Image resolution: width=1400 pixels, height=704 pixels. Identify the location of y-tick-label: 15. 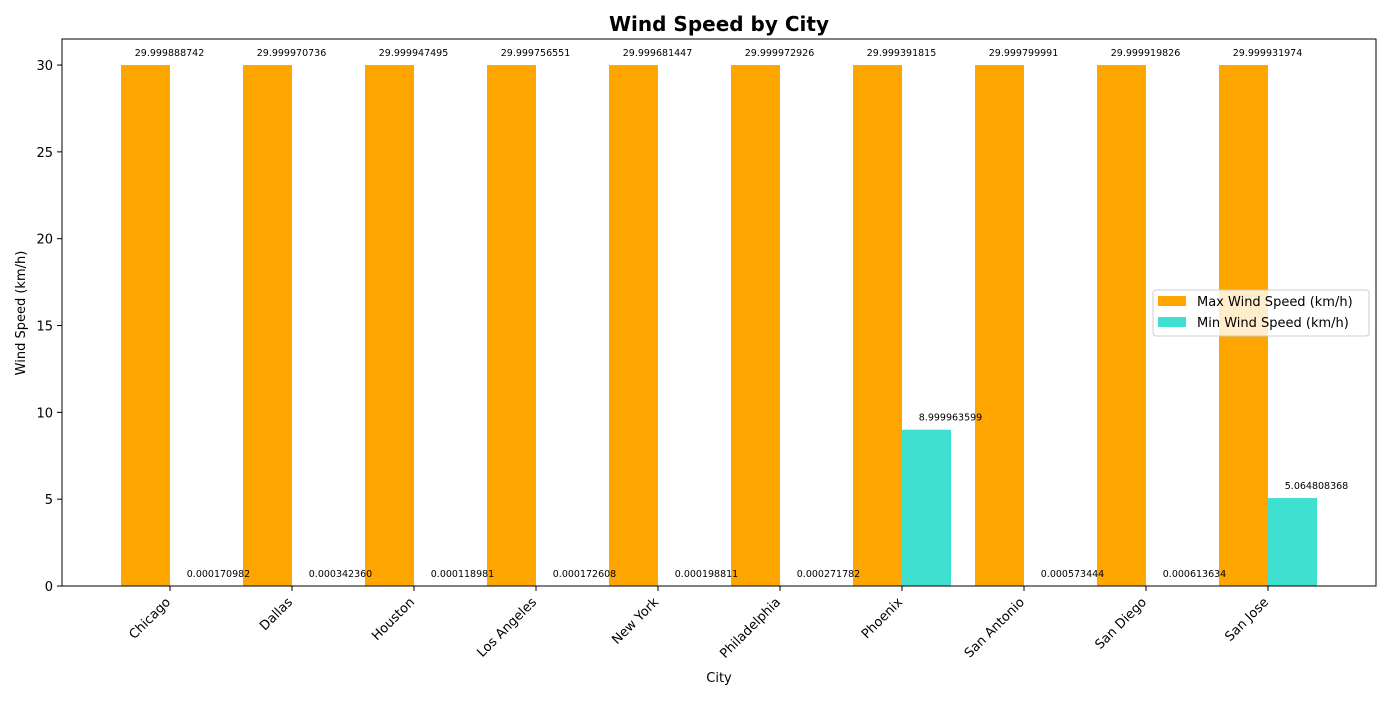
(44, 327).